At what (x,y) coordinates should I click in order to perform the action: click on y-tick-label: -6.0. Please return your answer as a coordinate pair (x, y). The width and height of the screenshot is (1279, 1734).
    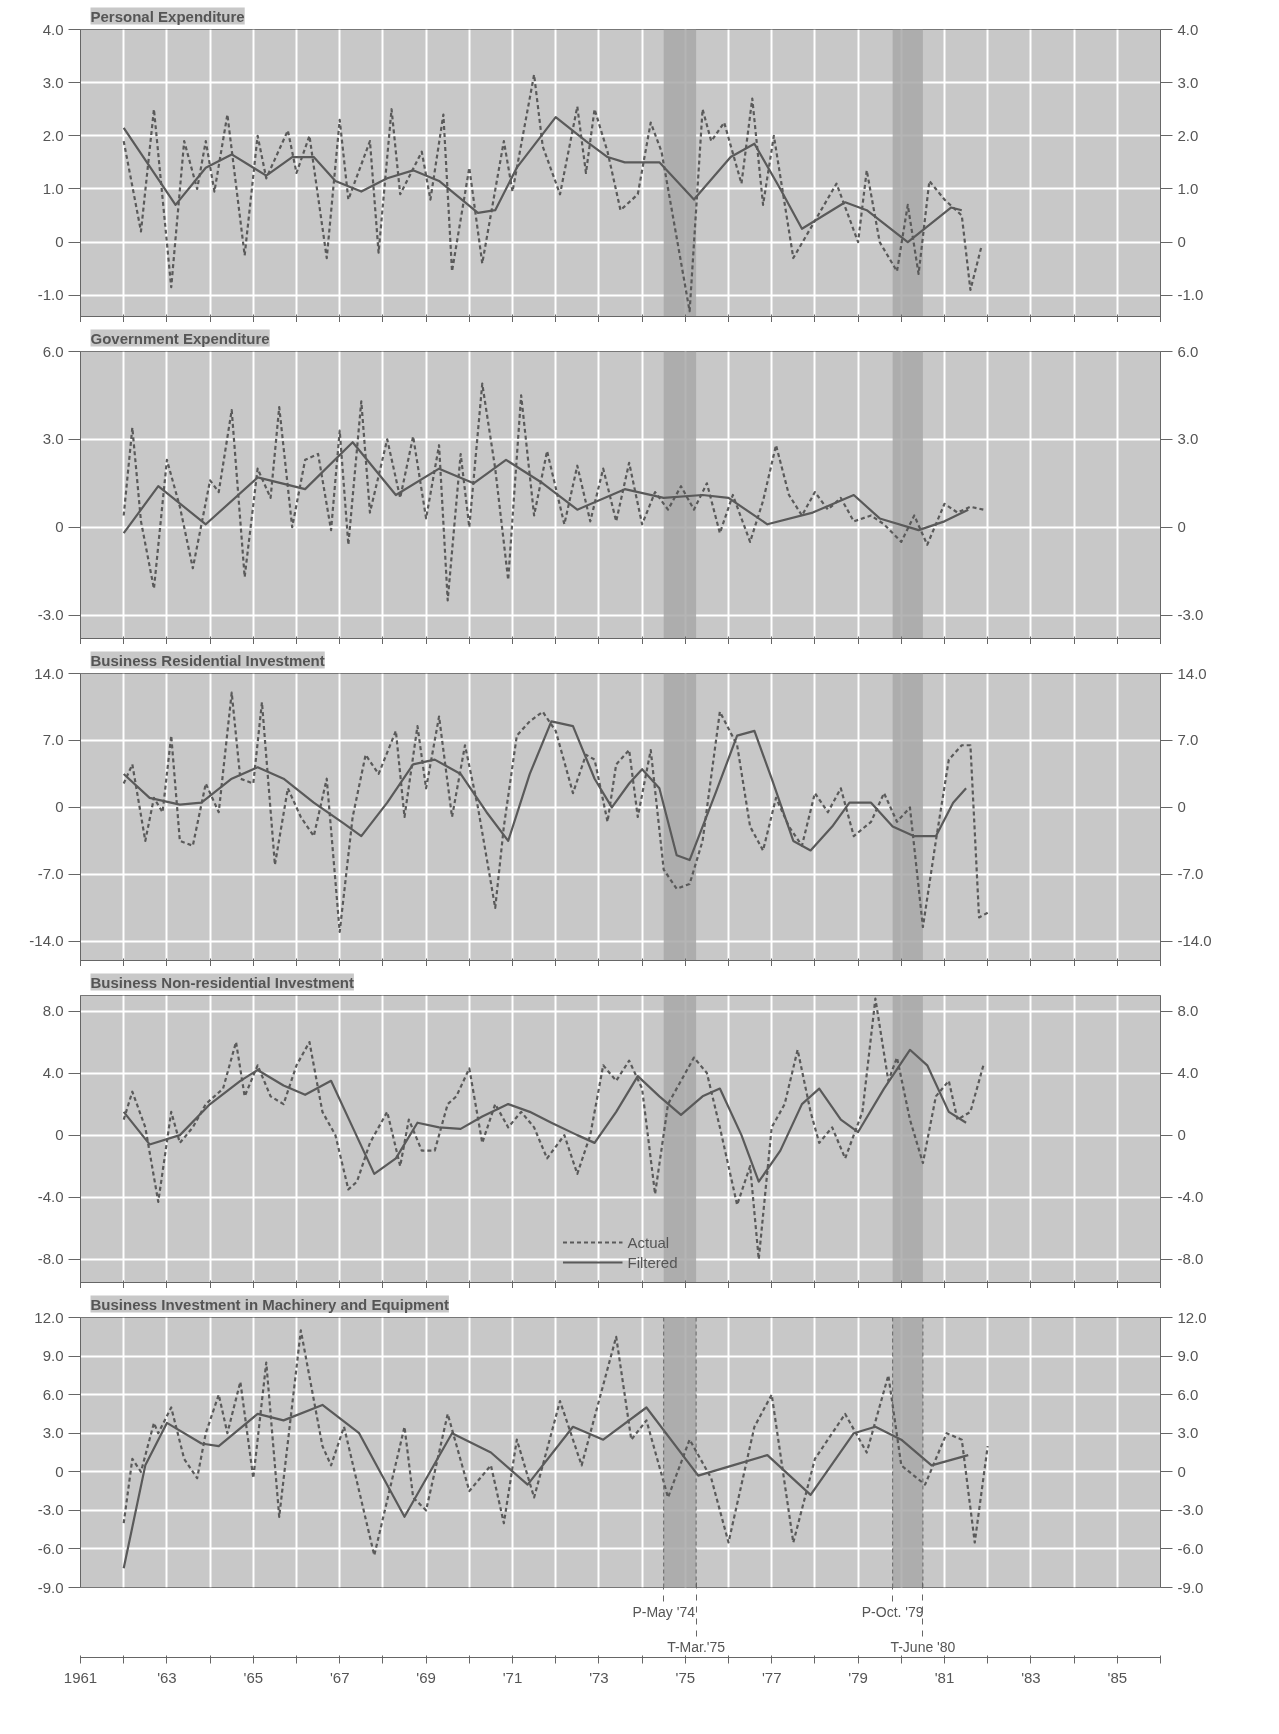
    Looking at the image, I should click on (50, 1548).